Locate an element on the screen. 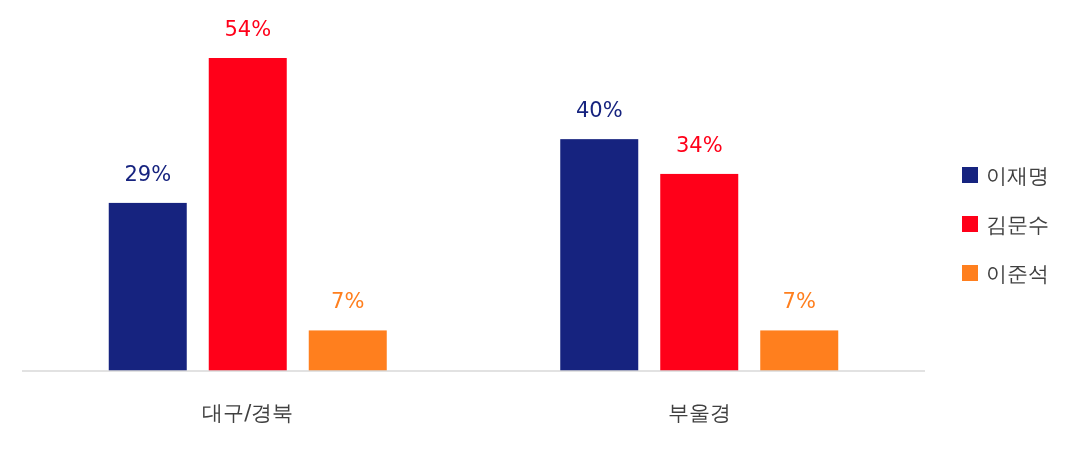 The image size is (1079, 450). data-label: 40% is located at coordinates (599, 110).